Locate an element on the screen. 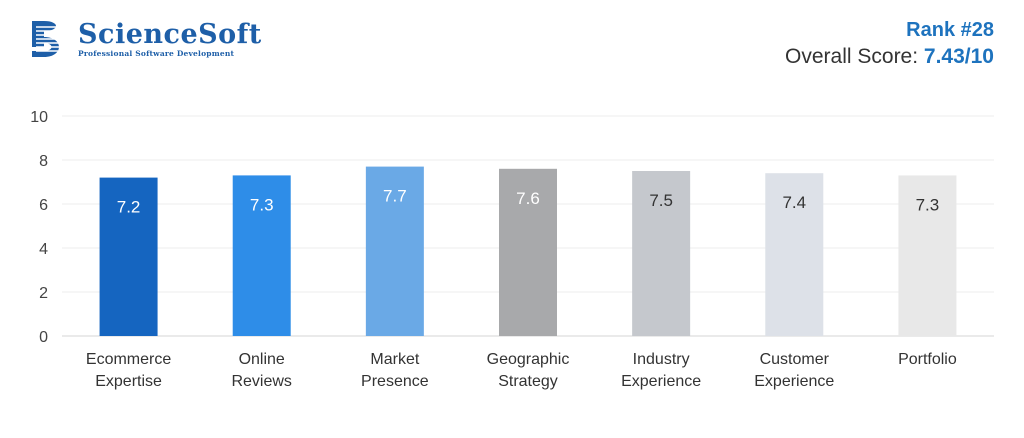 The image size is (1024, 438). y-tick-label: 10 is located at coordinates (39, 117).